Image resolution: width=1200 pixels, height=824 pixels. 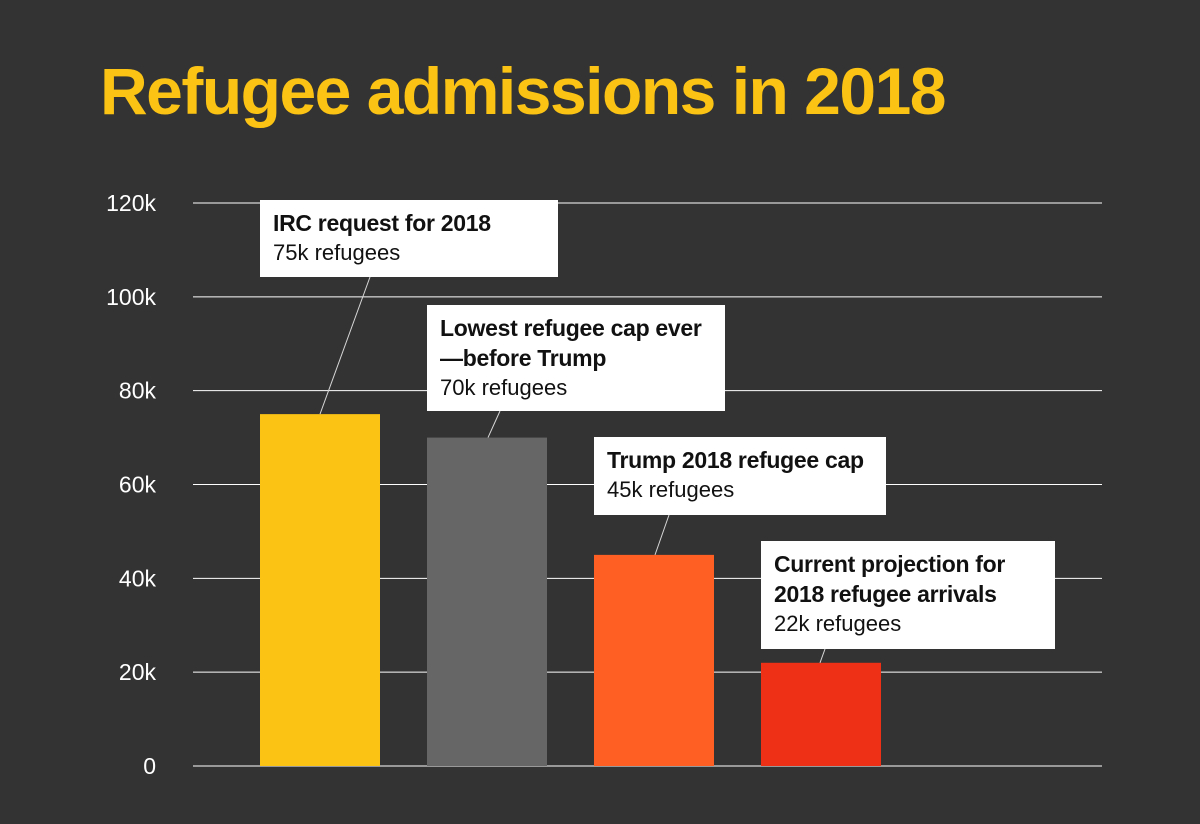 I want to click on callout-title: Trump 2018 refugee cap, so click(x=735, y=460).